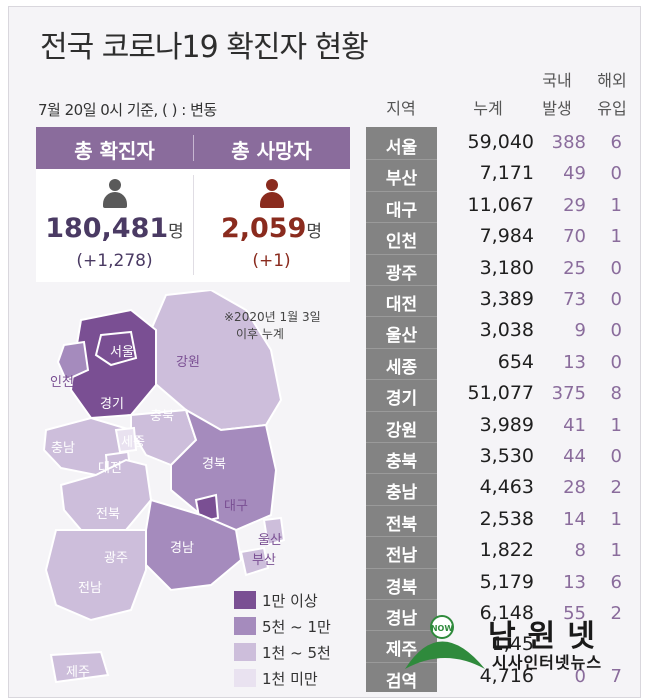 The width and height of the screenshot is (645, 698). I want to click on label-sejong: 세종, so click(133, 442).